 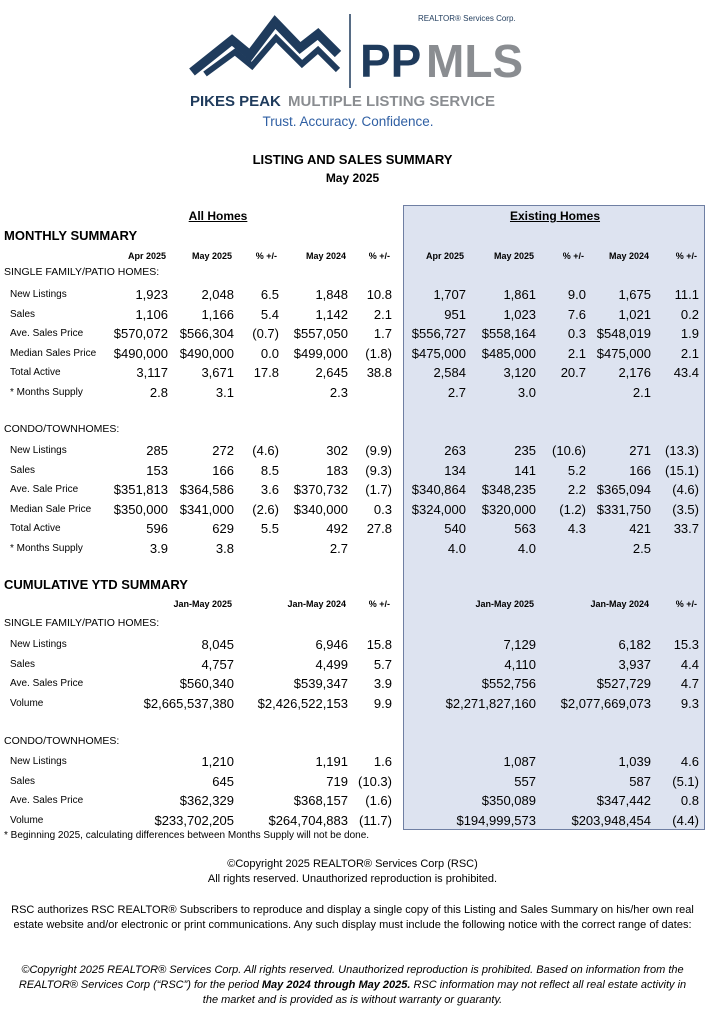 What do you see at coordinates (202, 604) in the screenshot?
I see `column-header: Jan-May 2025` at bounding box center [202, 604].